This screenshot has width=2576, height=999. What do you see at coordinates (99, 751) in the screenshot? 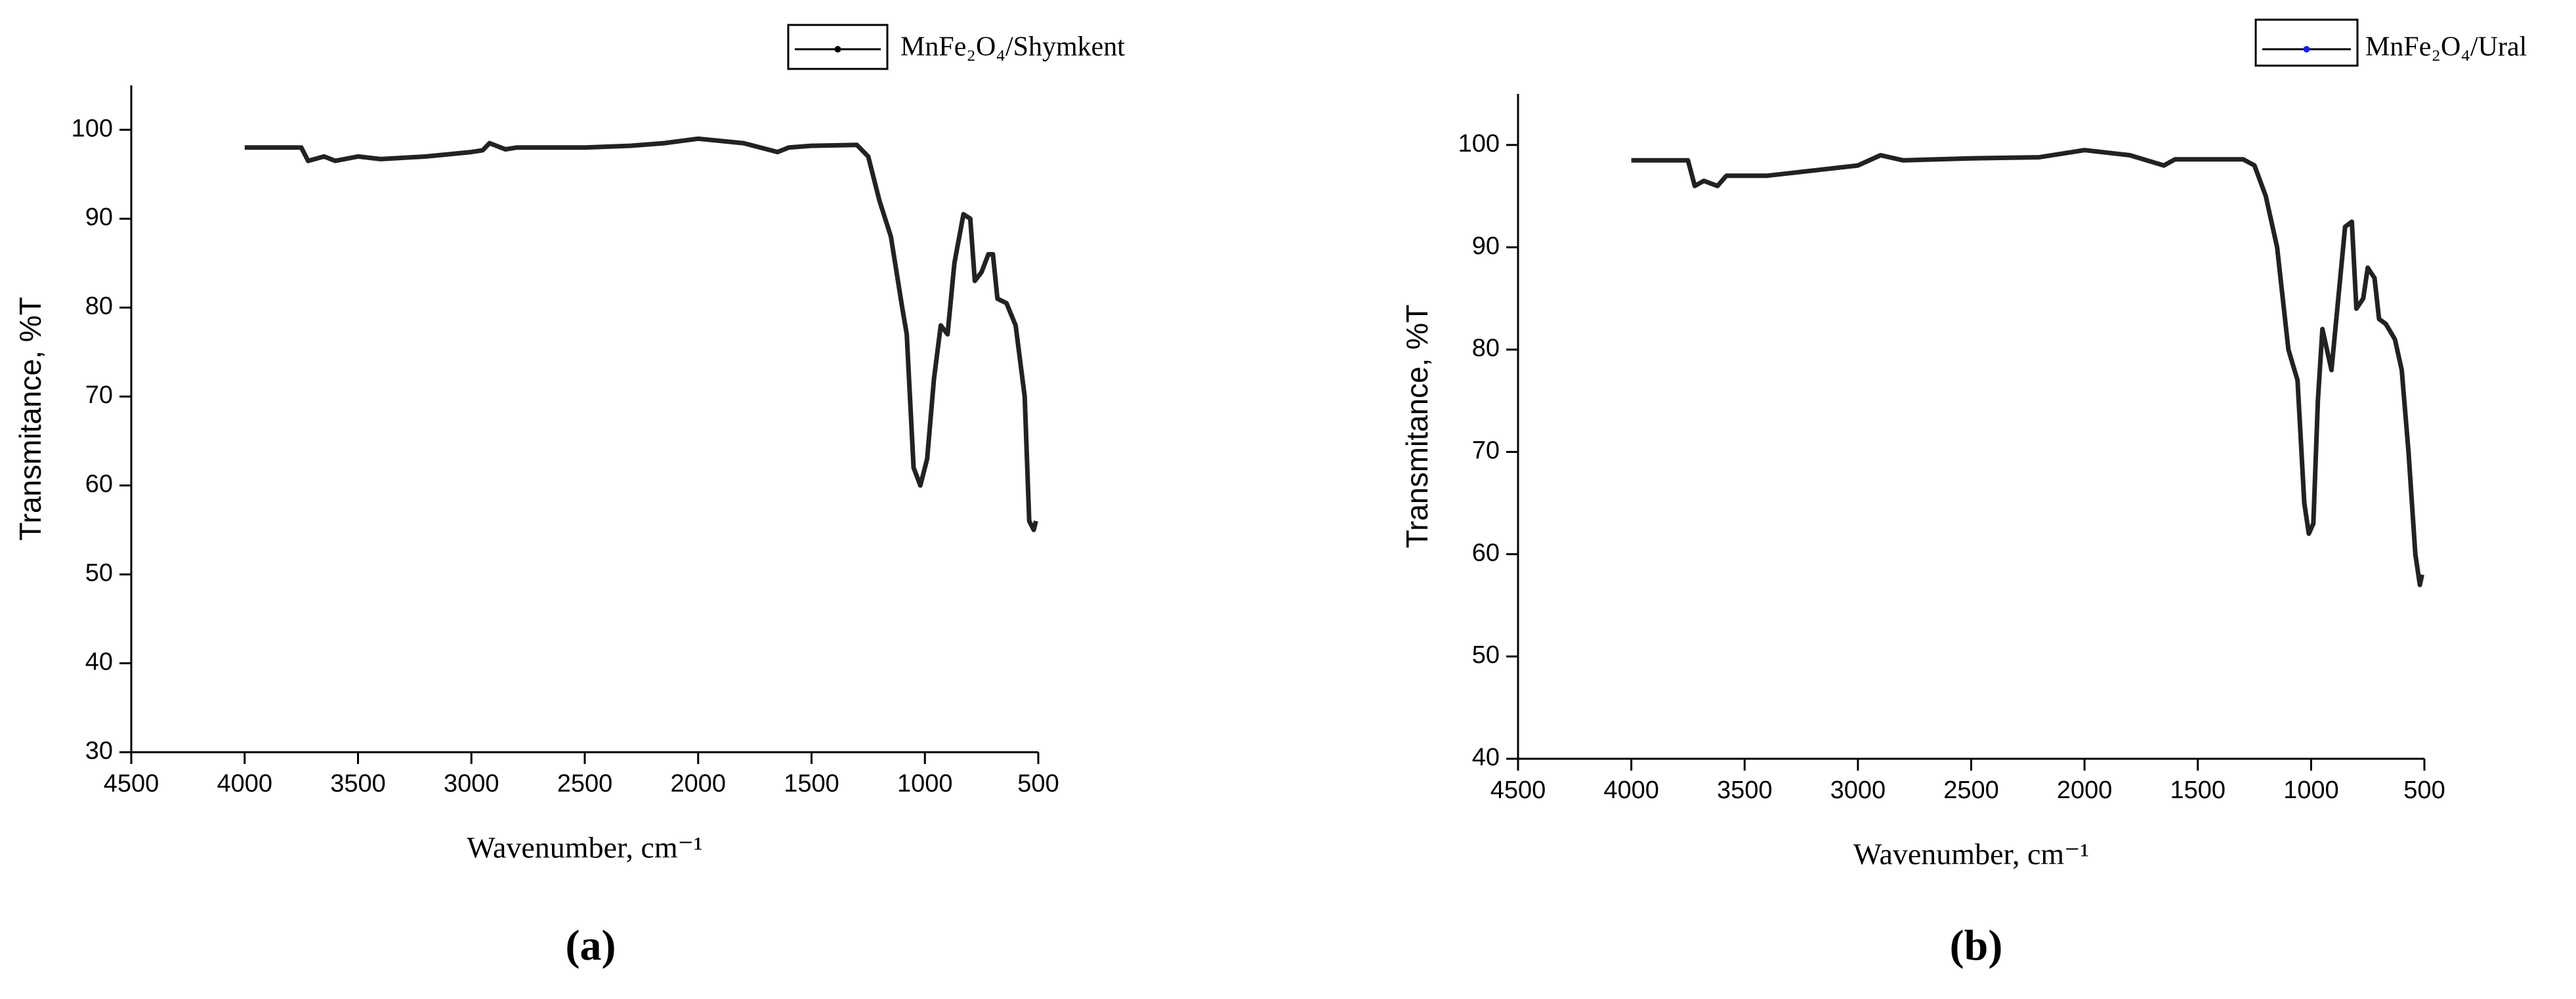
I see `y-tick-label: 30` at bounding box center [99, 751].